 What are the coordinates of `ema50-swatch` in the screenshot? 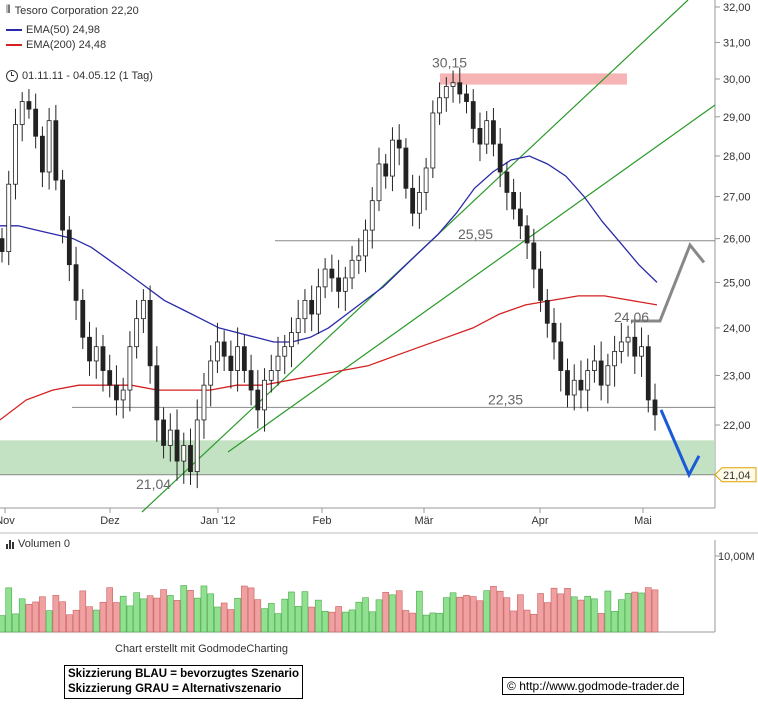 It's located at (14, 30).